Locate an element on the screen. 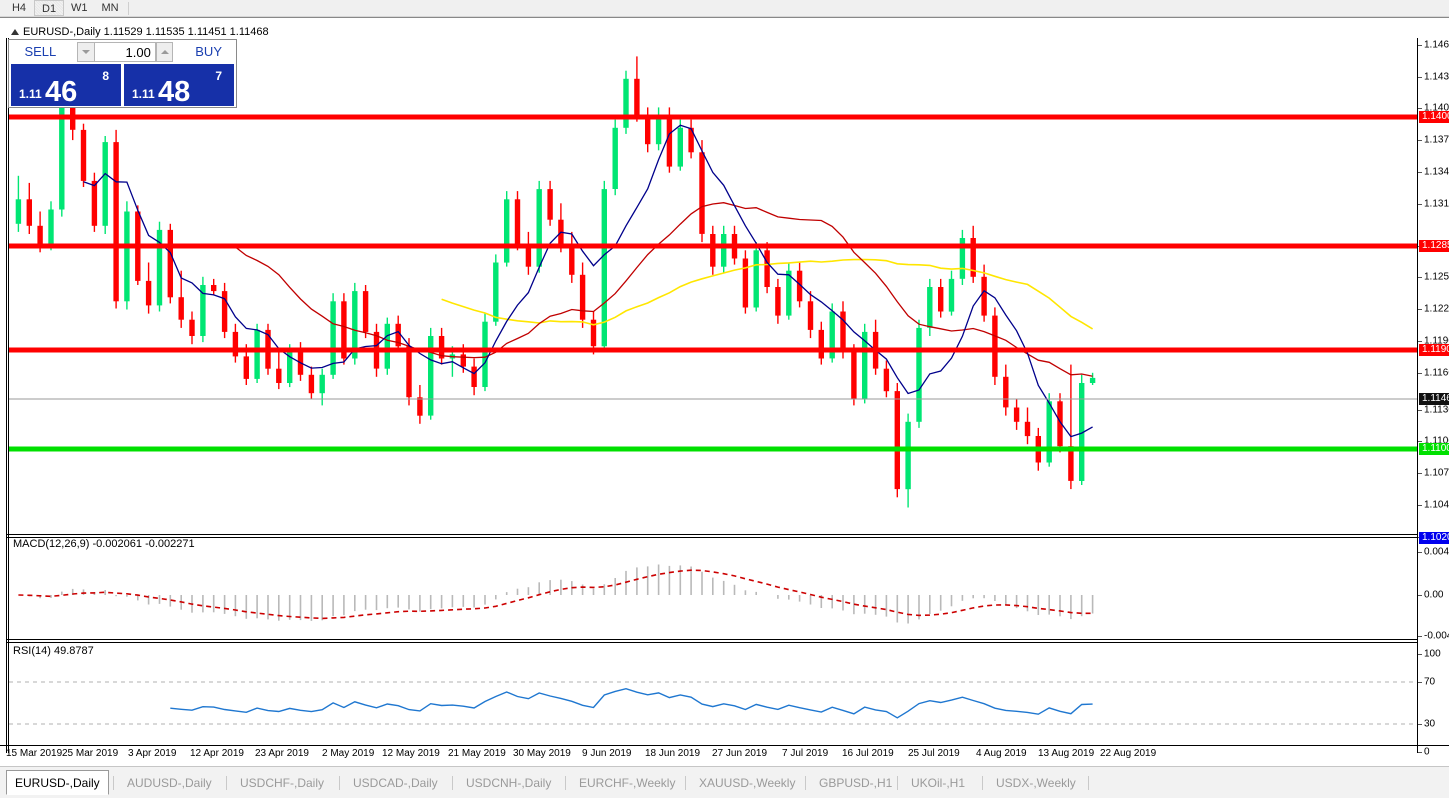 The width and height of the screenshot is (1449, 798). timeframe-toolbar: H4 D1 W1 MN is located at coordinates (724, 8).